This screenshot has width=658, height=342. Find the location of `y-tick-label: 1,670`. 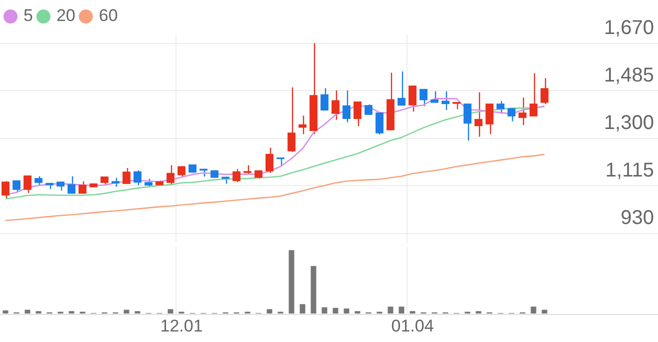

y-tick-label: 1,670 is located at coordinates (629, 28).